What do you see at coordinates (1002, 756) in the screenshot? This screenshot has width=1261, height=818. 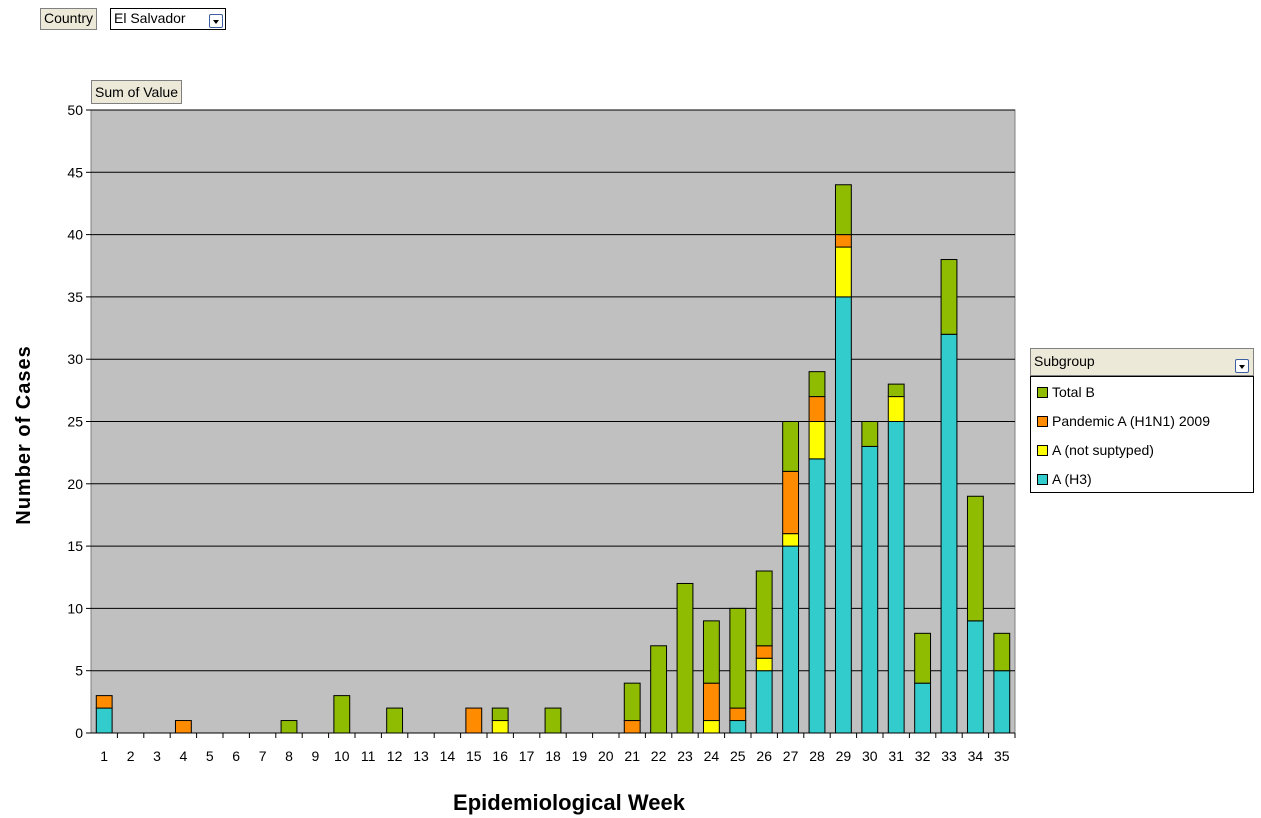 I see `x-tick-label: 35` at bounding box center [1002, 756].